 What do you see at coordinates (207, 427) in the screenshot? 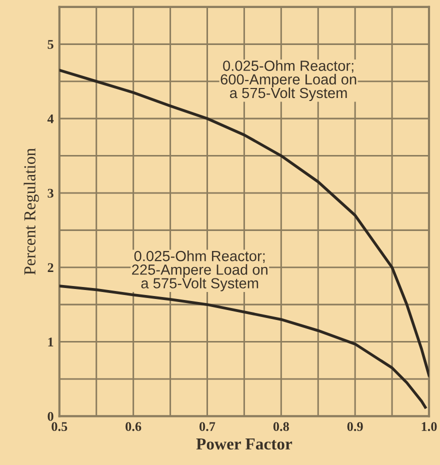
I see `x-tick-label: 0.7` at bounding box center [207, 427].